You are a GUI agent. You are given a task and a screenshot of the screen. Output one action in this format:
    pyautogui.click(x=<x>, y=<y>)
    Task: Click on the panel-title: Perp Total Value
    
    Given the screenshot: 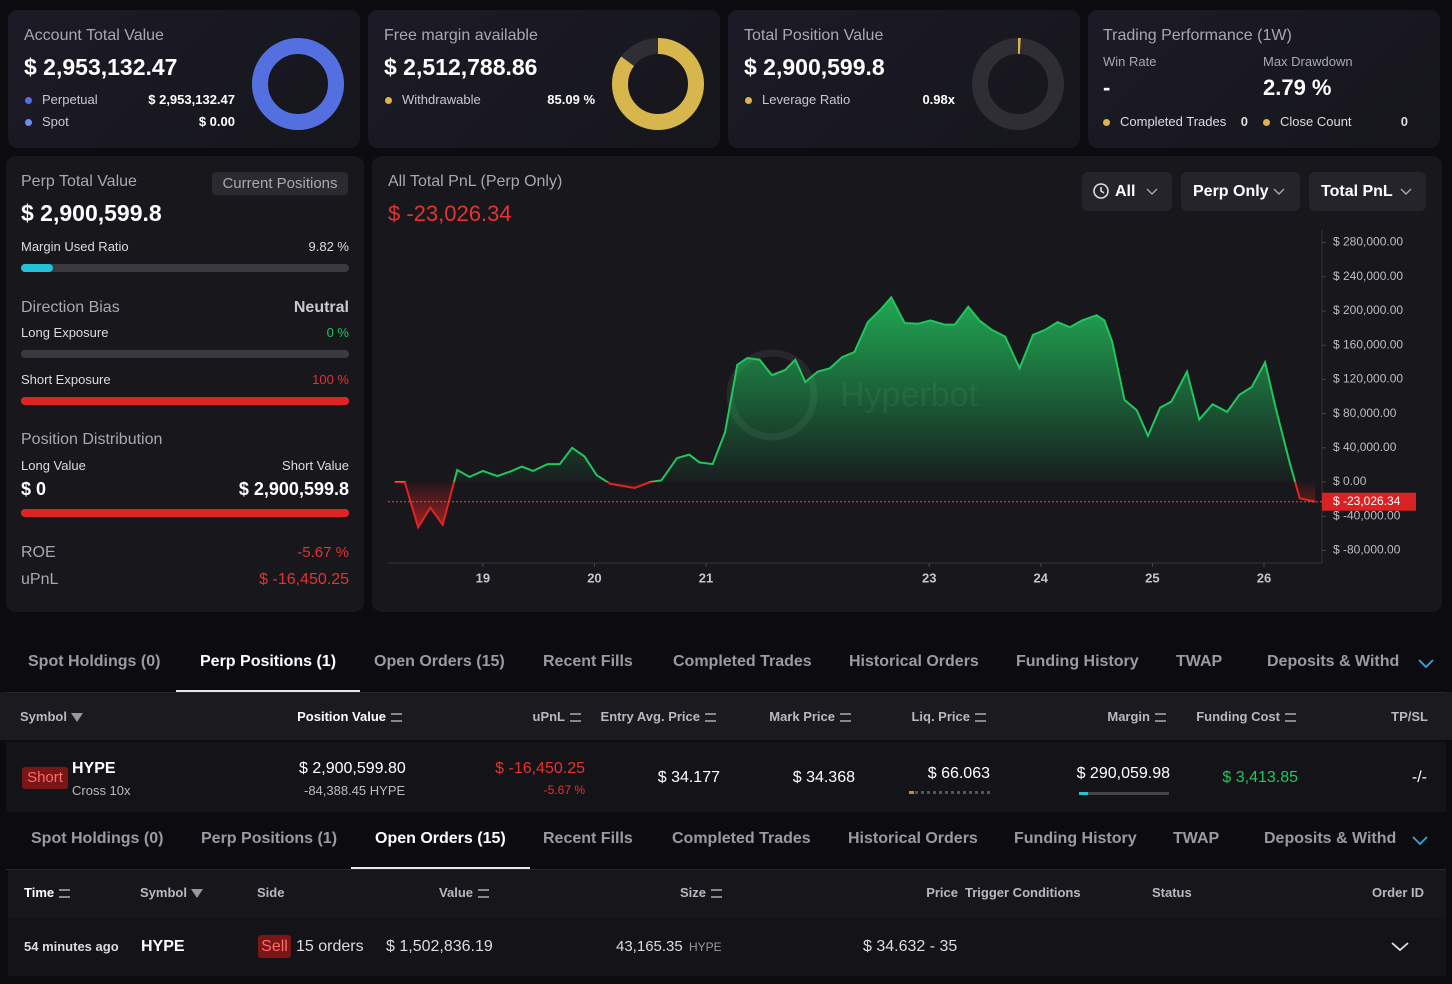 What is the action you would take?
    pyautogui.click(x=79, y=181)
    